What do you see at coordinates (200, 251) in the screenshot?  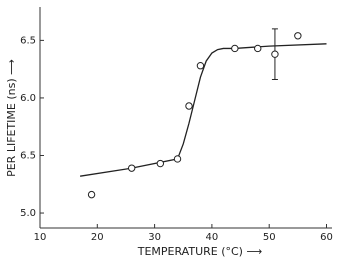 I see `x-axis-title: TEMPERATURE (°C) ⟶` at bounding box center [200, 251].